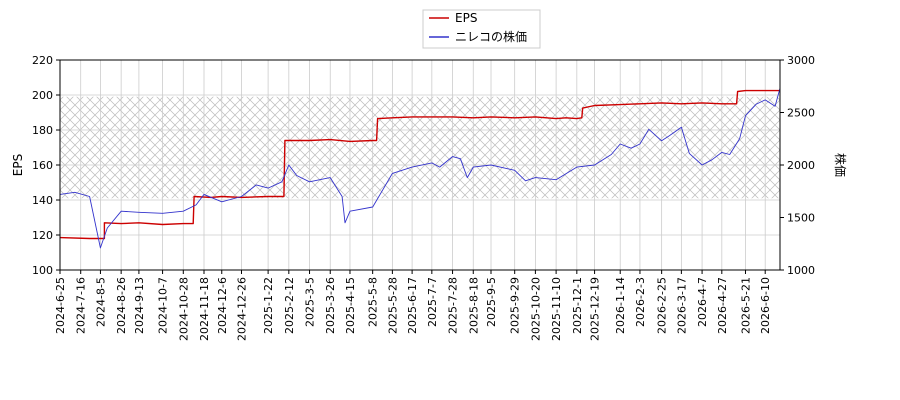  I want to click on y-left-tick-label: 180, so click(42, 130).